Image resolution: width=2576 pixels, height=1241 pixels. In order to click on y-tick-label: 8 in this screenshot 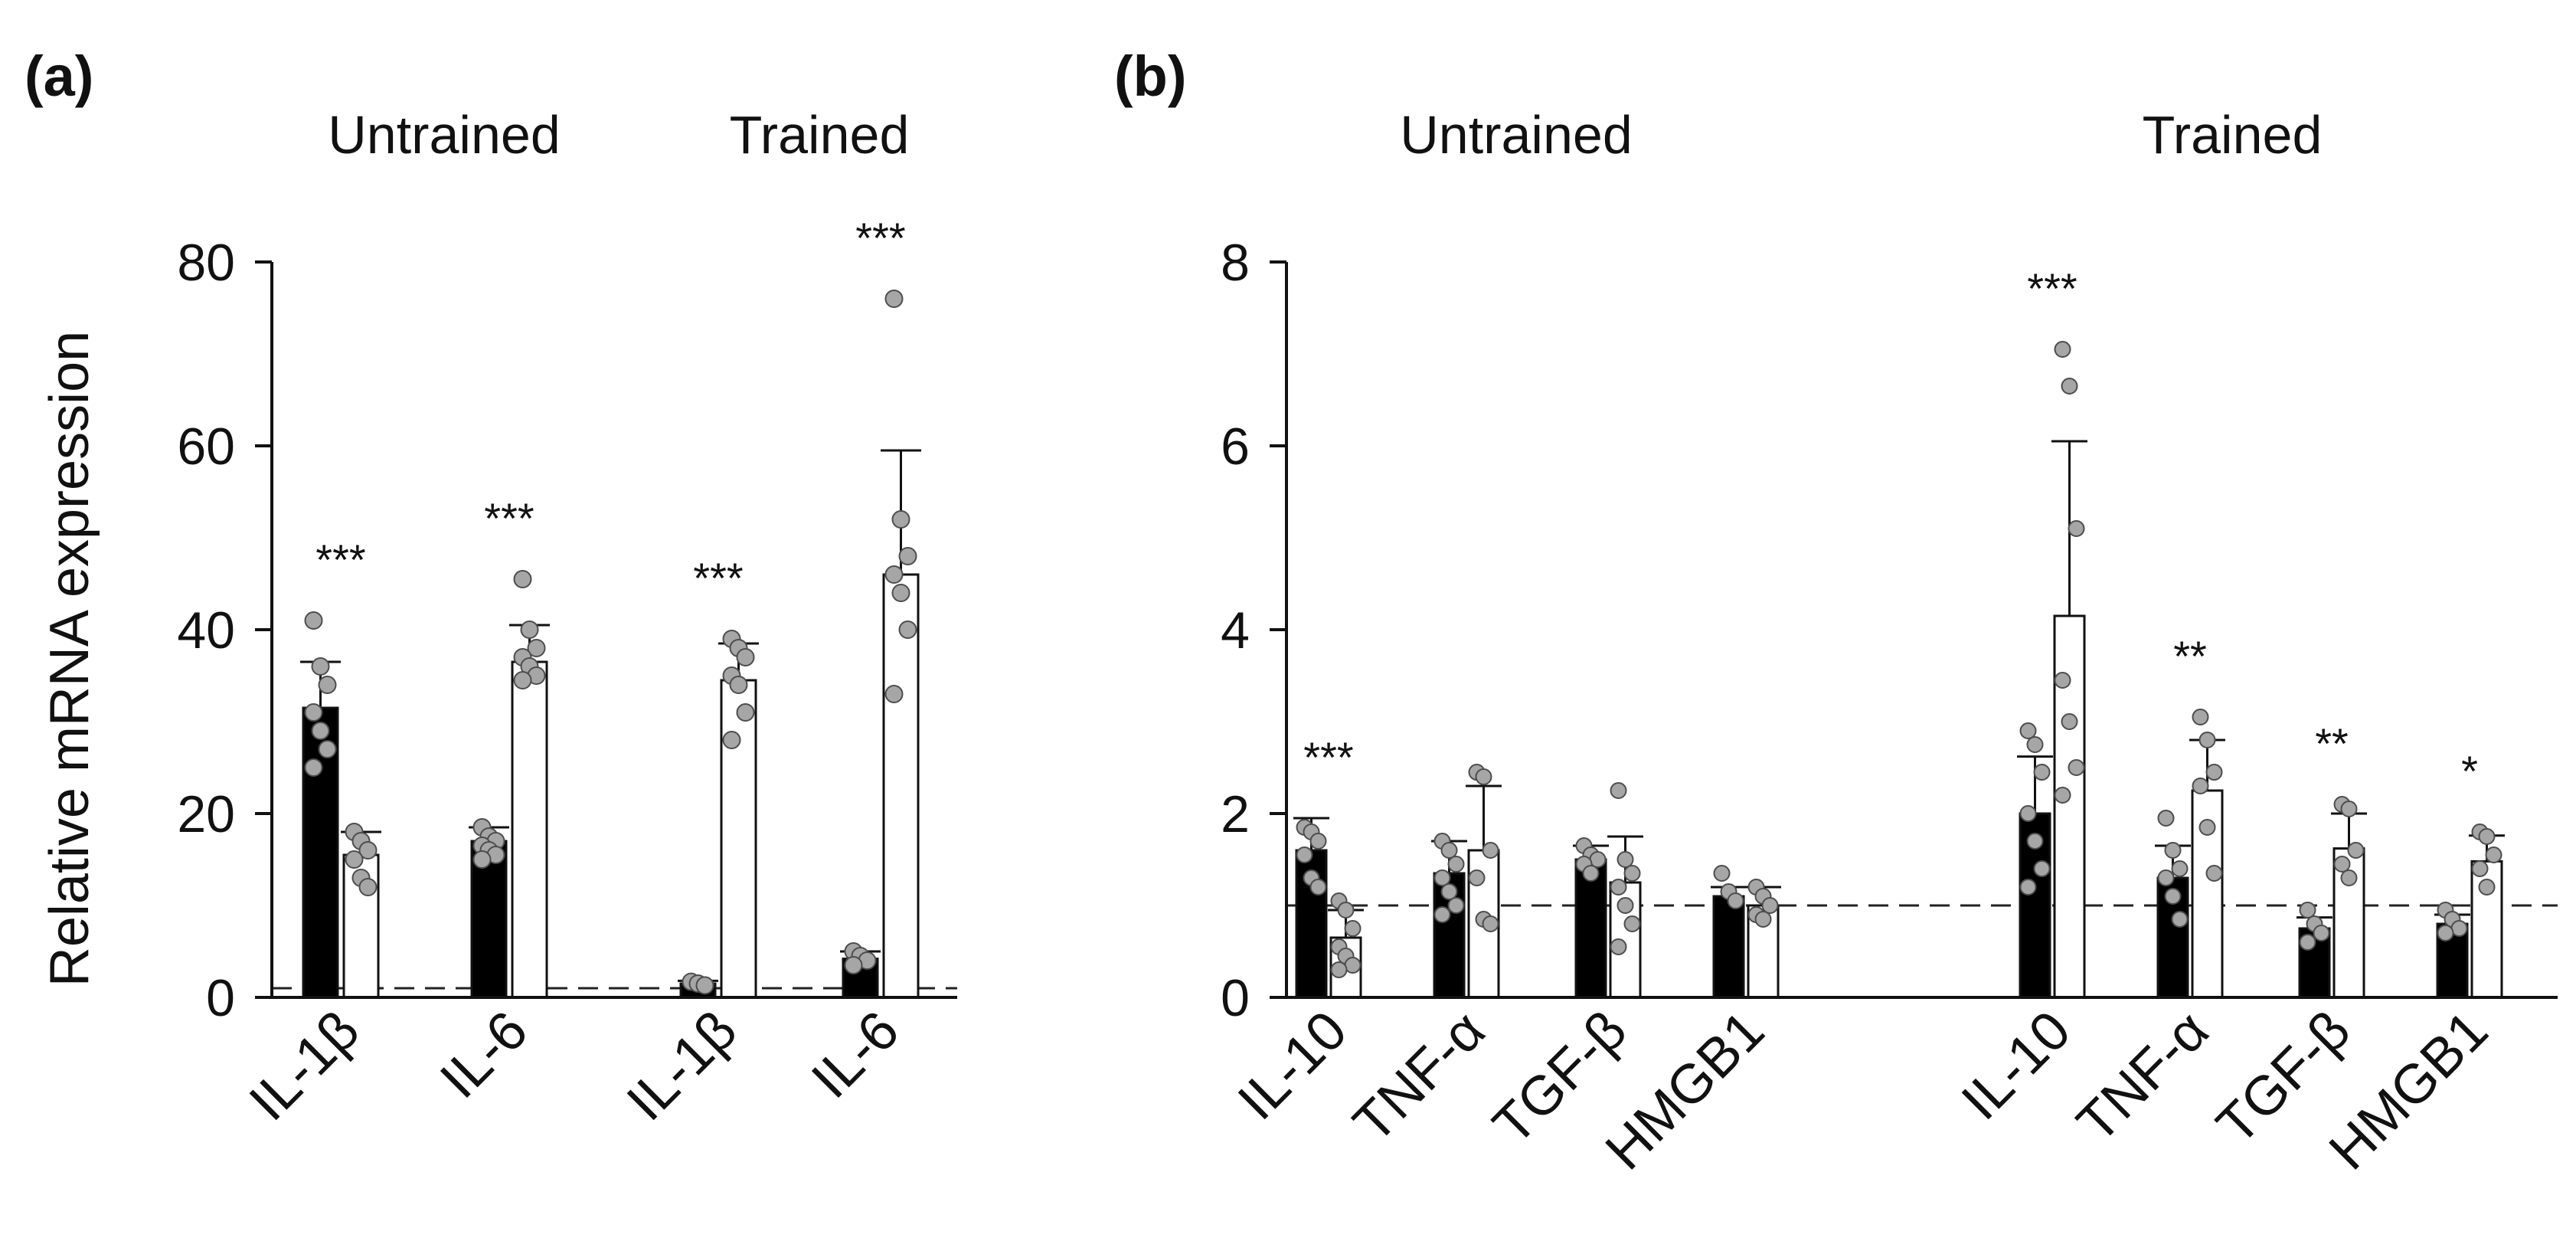, I will do `click(1235, 263)`.